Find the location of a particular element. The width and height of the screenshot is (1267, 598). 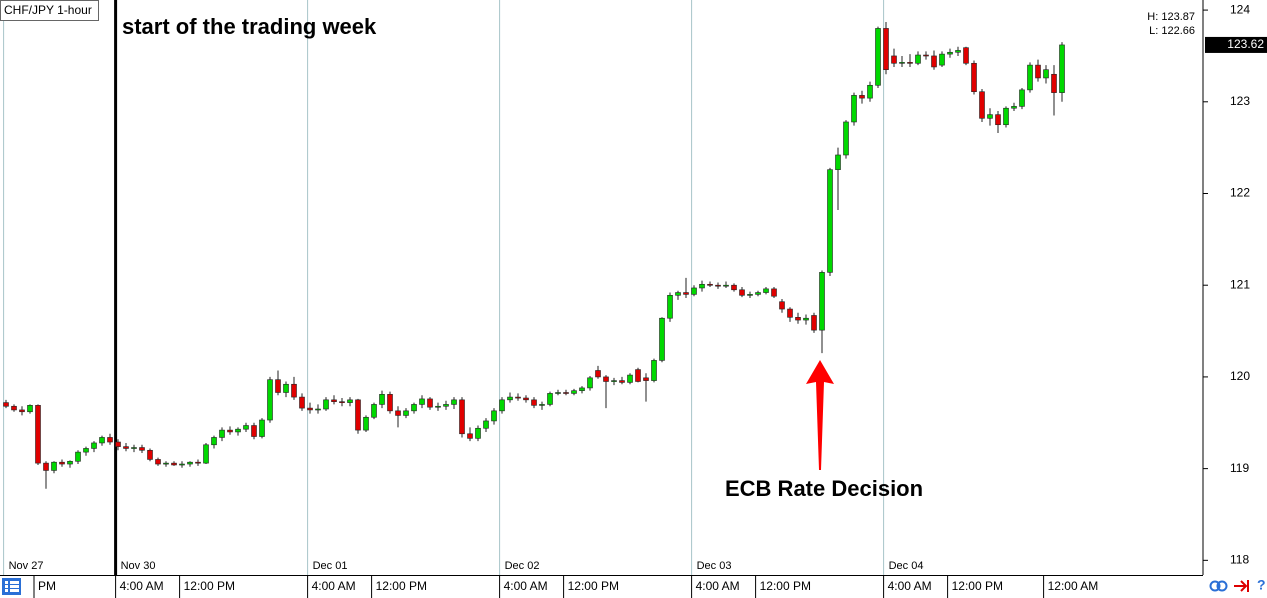

date-label: Nov 27 is located at coordinates (26, 566).